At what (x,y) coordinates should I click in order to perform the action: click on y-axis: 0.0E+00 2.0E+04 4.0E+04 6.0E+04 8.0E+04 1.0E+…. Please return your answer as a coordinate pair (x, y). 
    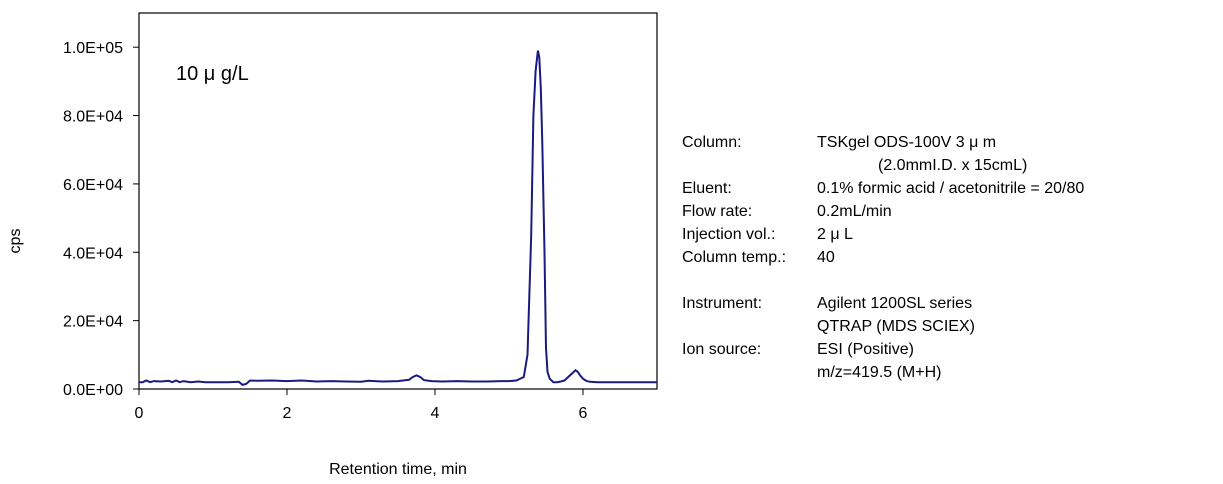
    Looking at the image, I should click on (101, 219).